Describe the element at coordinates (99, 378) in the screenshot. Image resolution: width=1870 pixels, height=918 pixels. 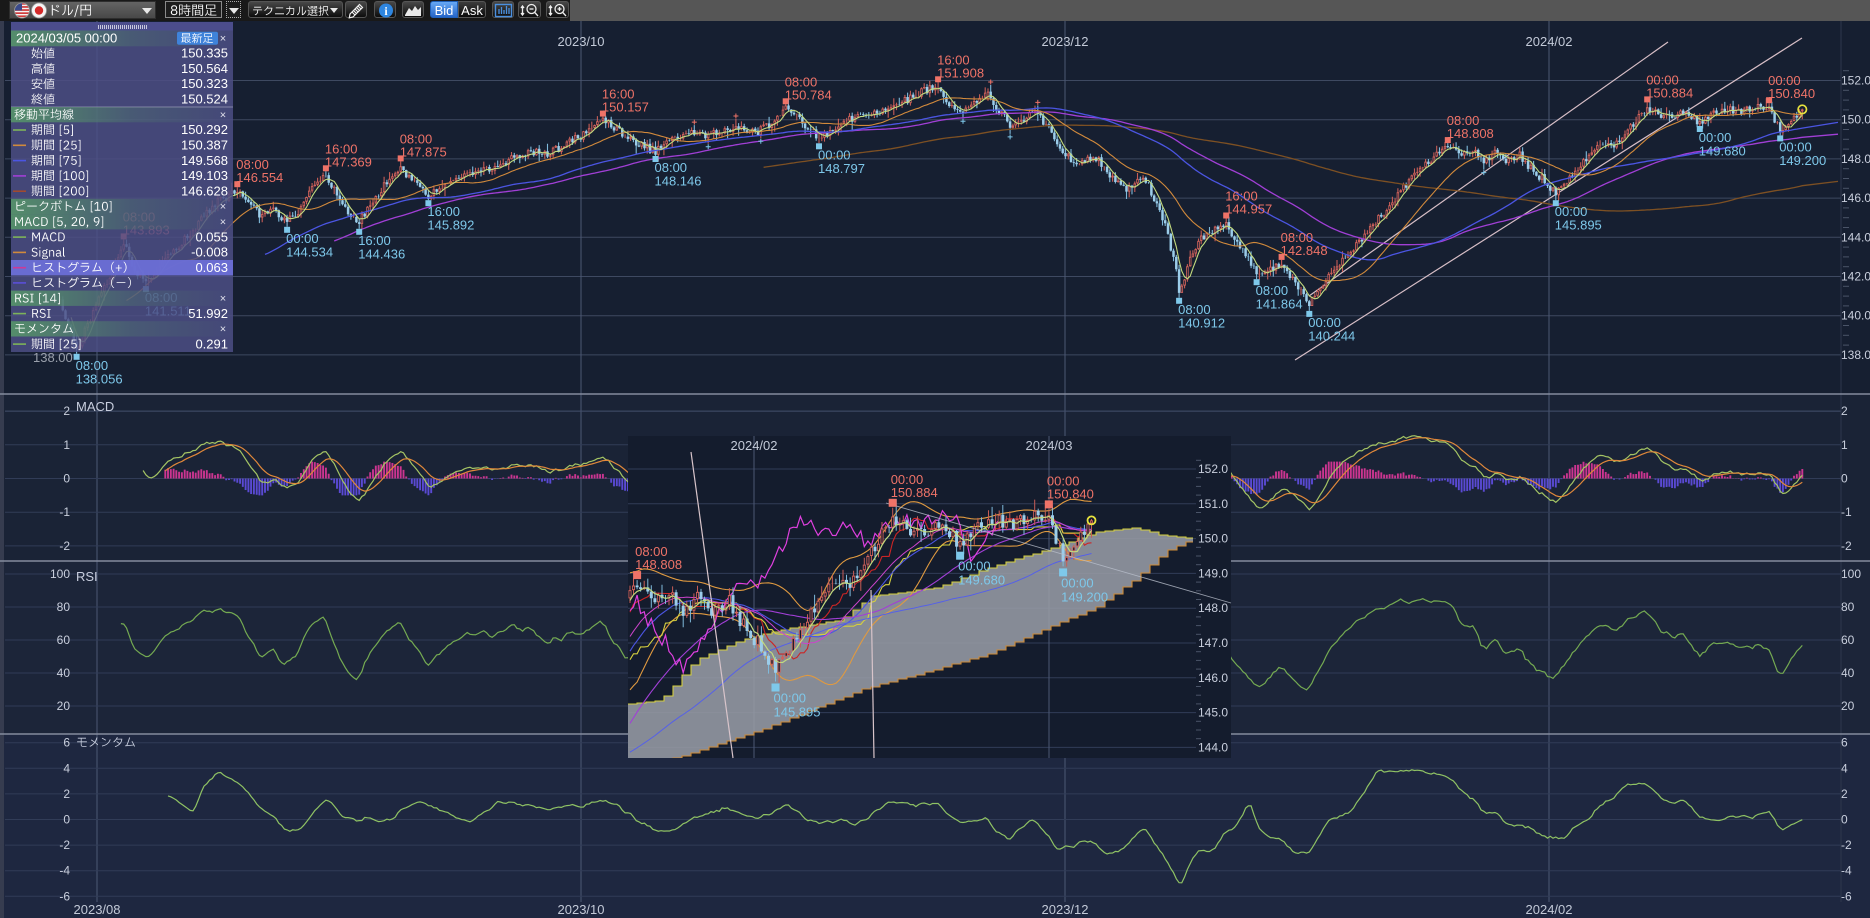
I see `svg-text: 138.056` at that location.